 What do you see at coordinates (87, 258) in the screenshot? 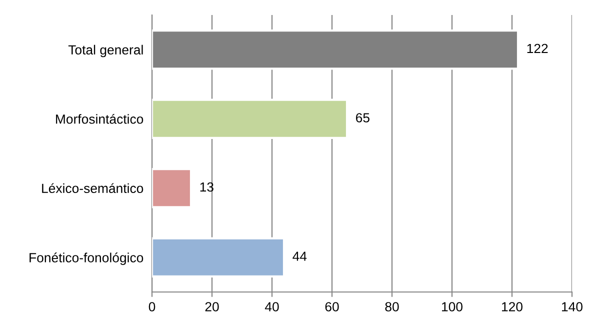
I see `y-tick-label: Fonético-fonológico` at bounding box center [87, 258].